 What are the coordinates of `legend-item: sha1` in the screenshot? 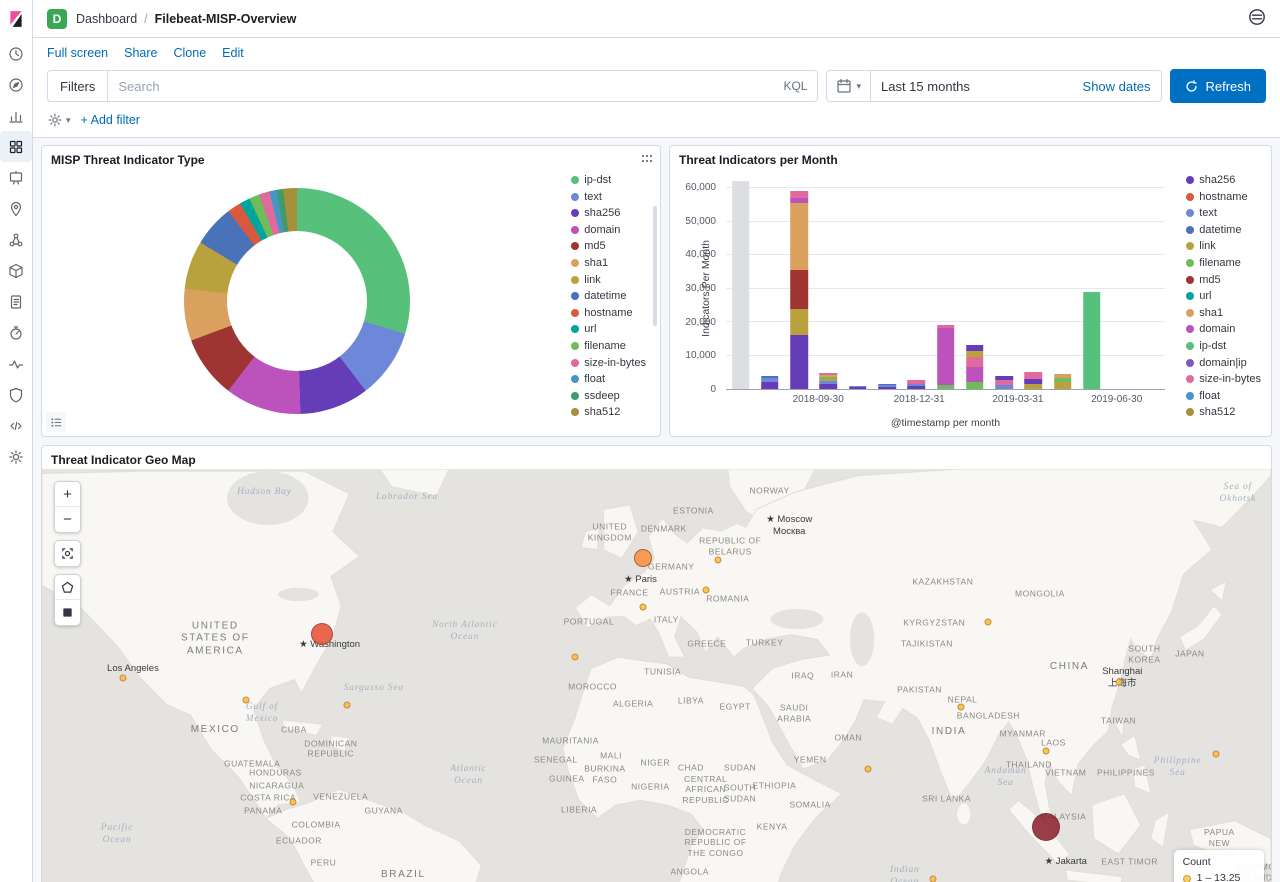 It's located at (1223, 313).